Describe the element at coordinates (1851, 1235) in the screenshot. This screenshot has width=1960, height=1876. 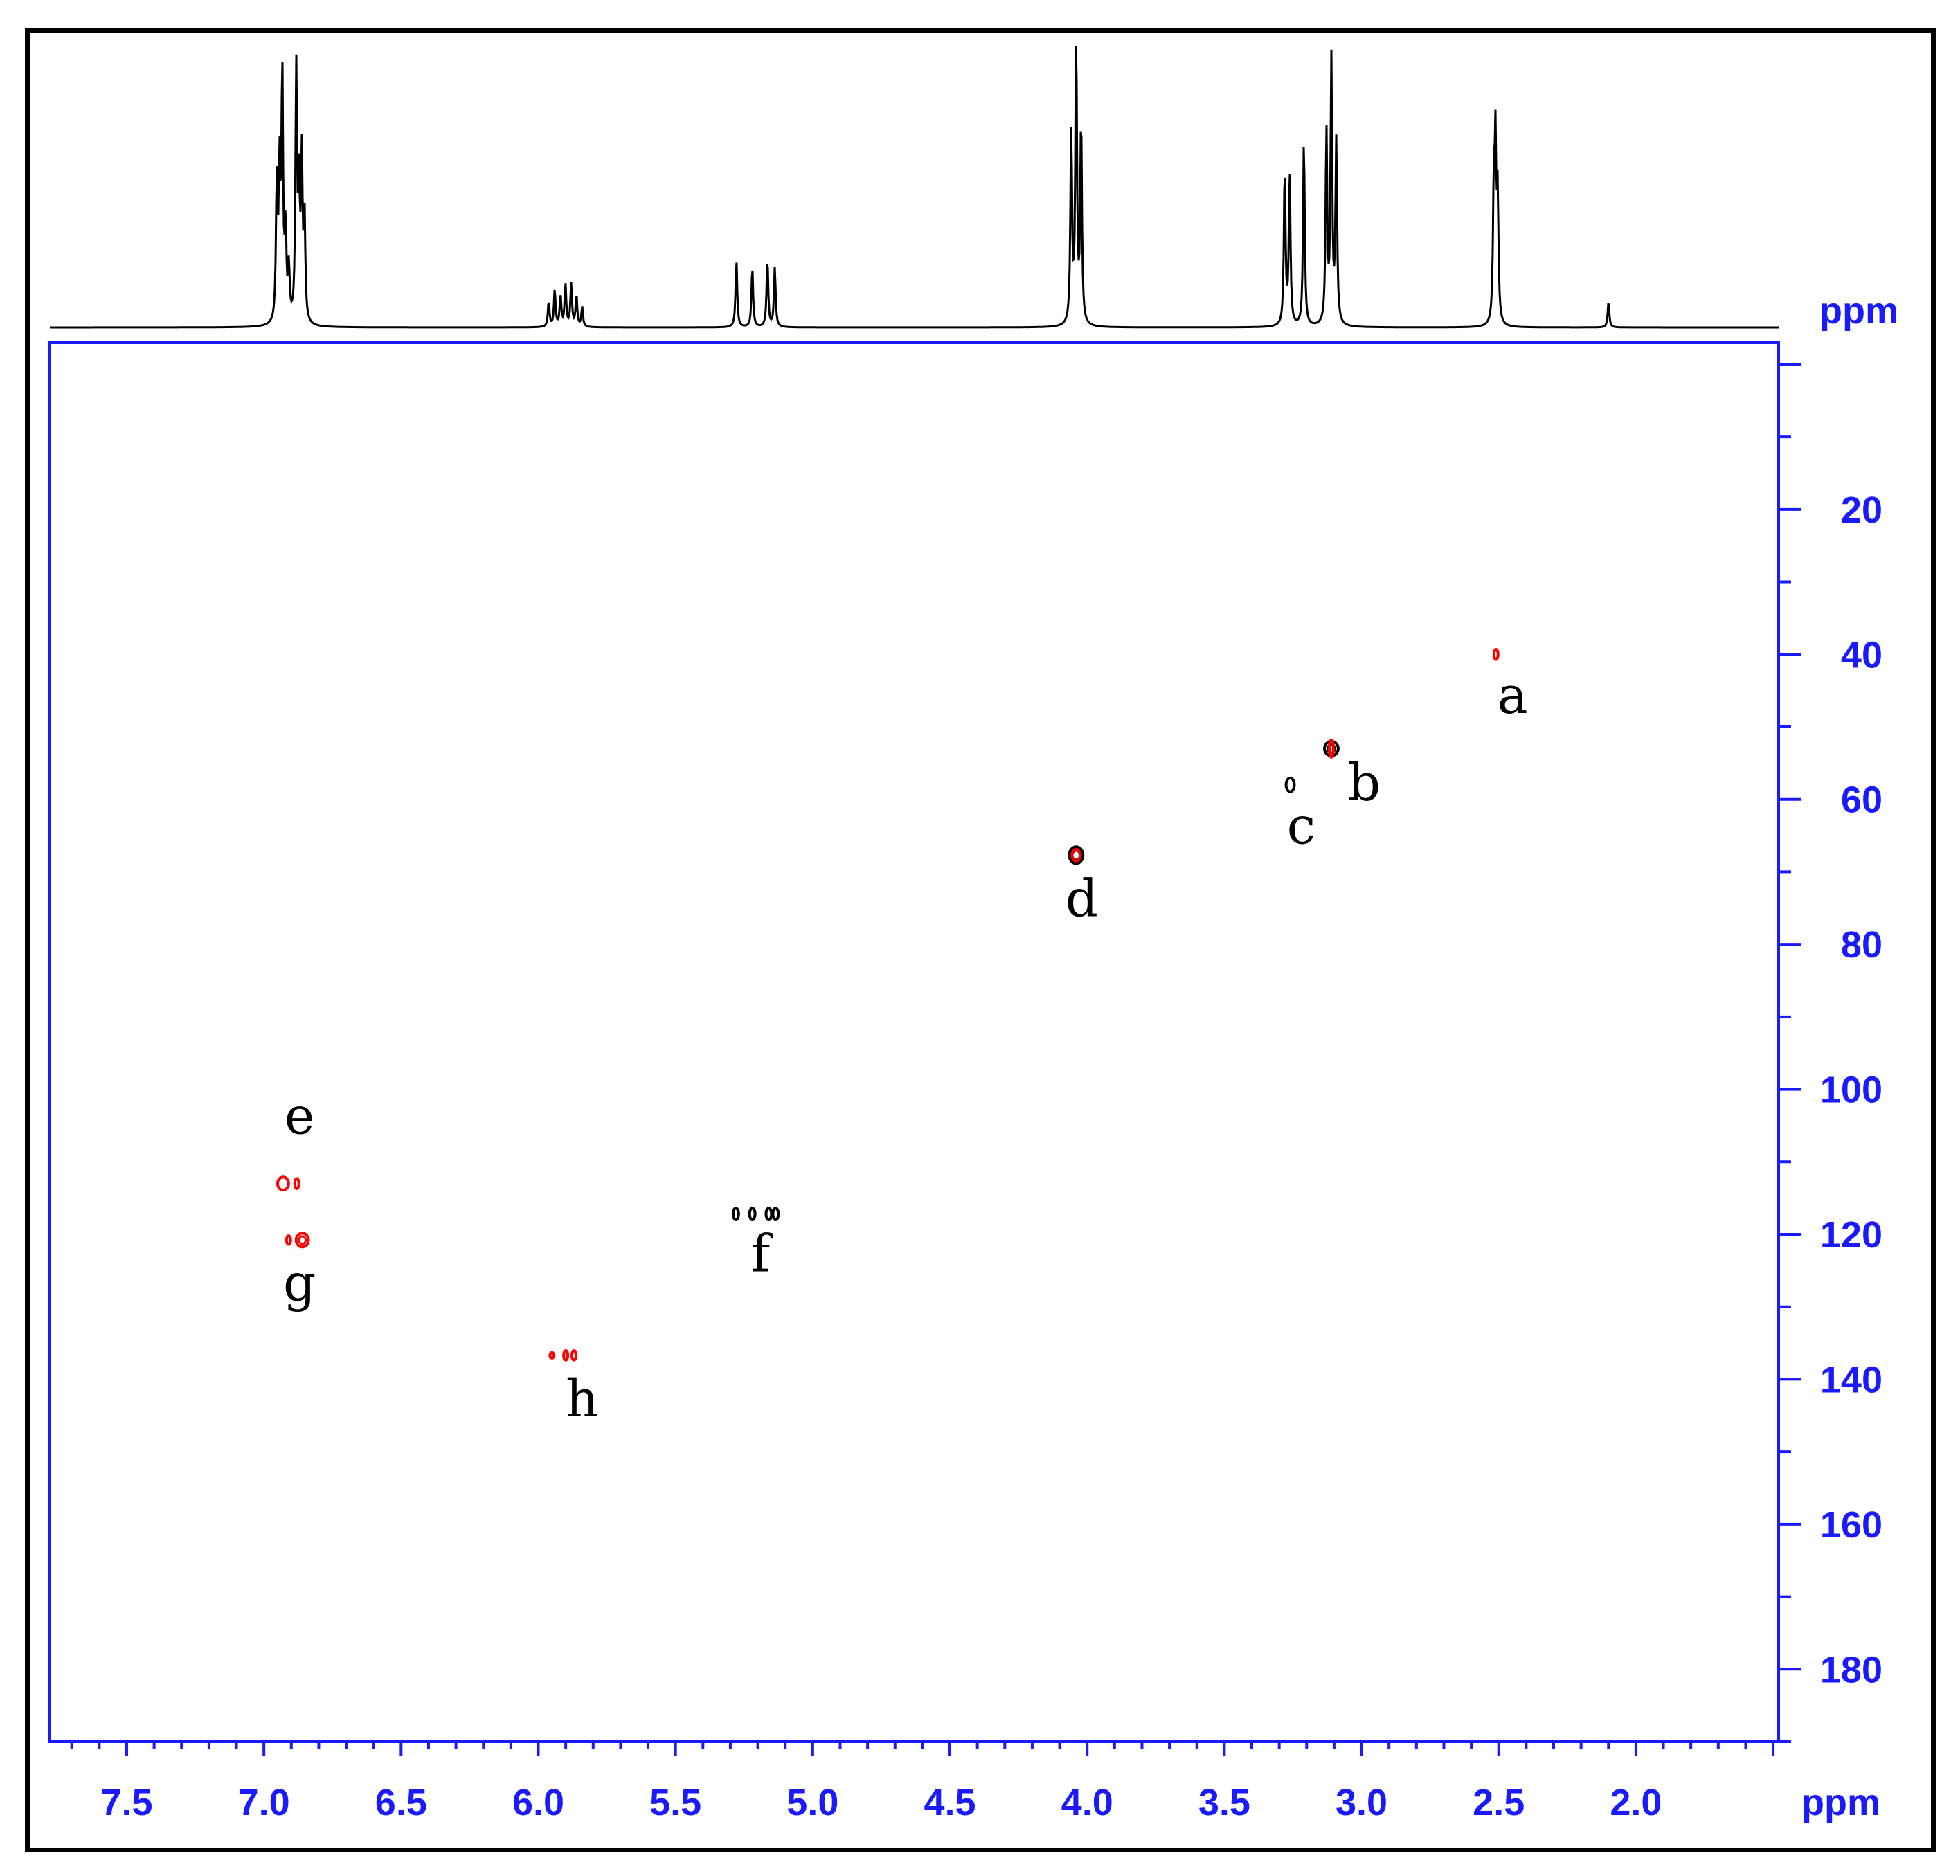
I see `f1-tick-label: 120` at that location.